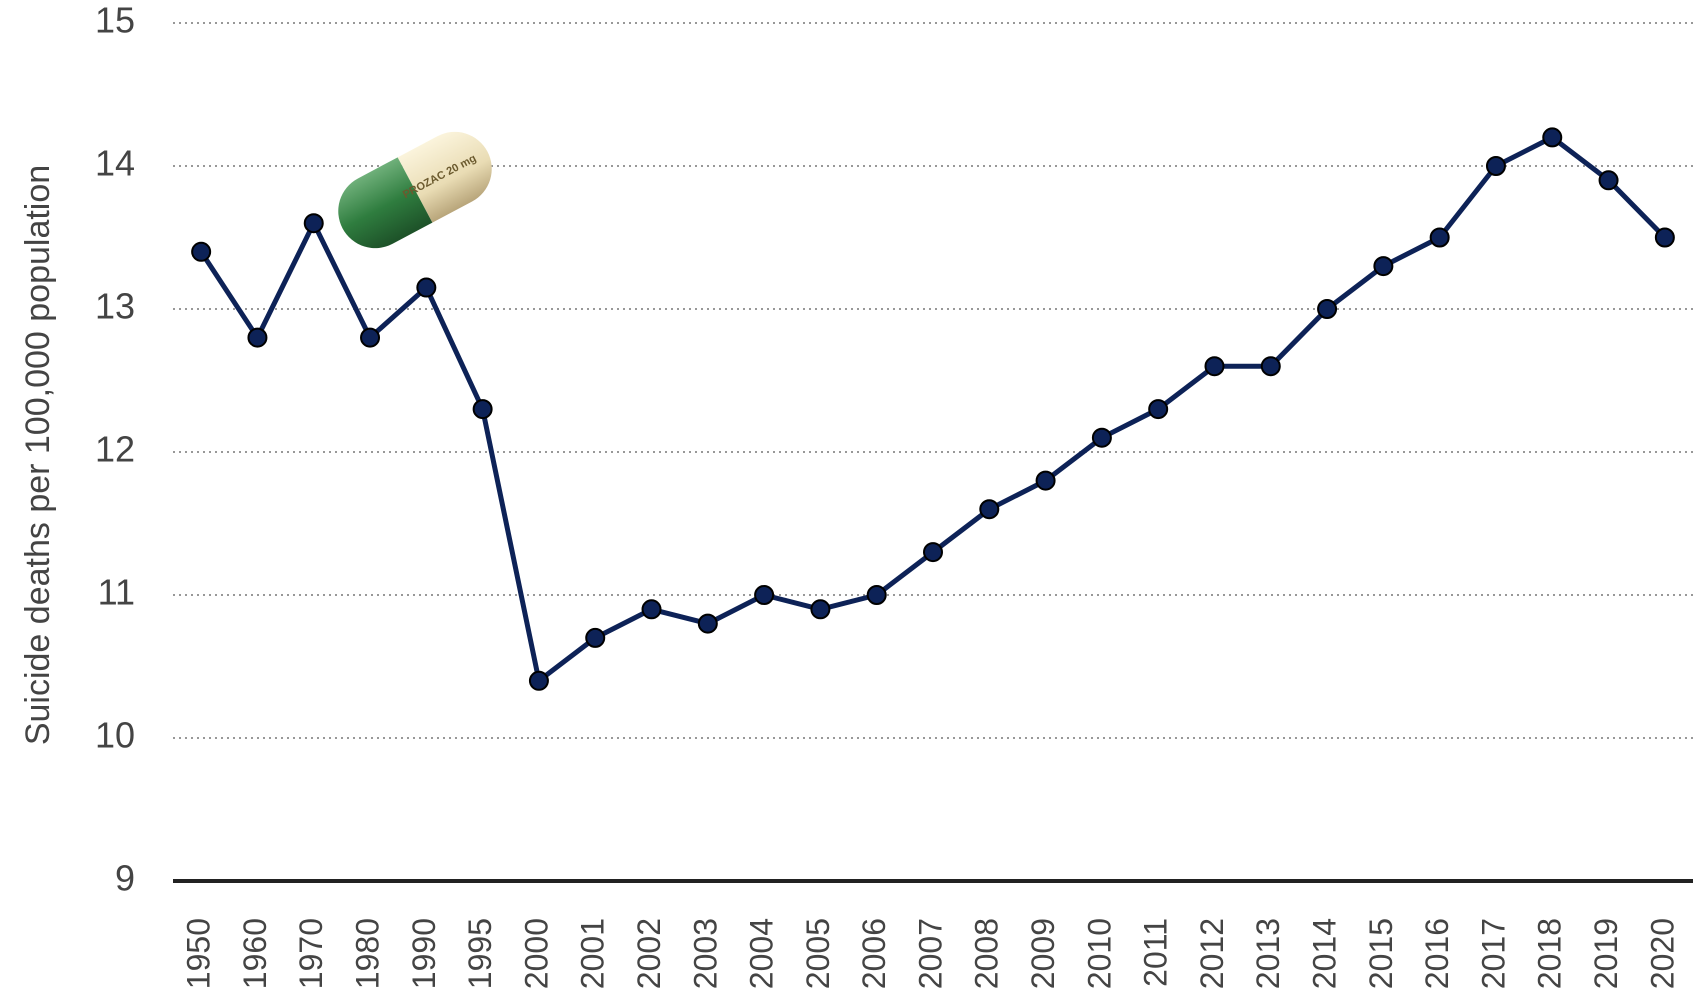 The height and width of the screenshot is (1003, 1693). I want to click on x-tick-label: 1990, so click(424, 953).